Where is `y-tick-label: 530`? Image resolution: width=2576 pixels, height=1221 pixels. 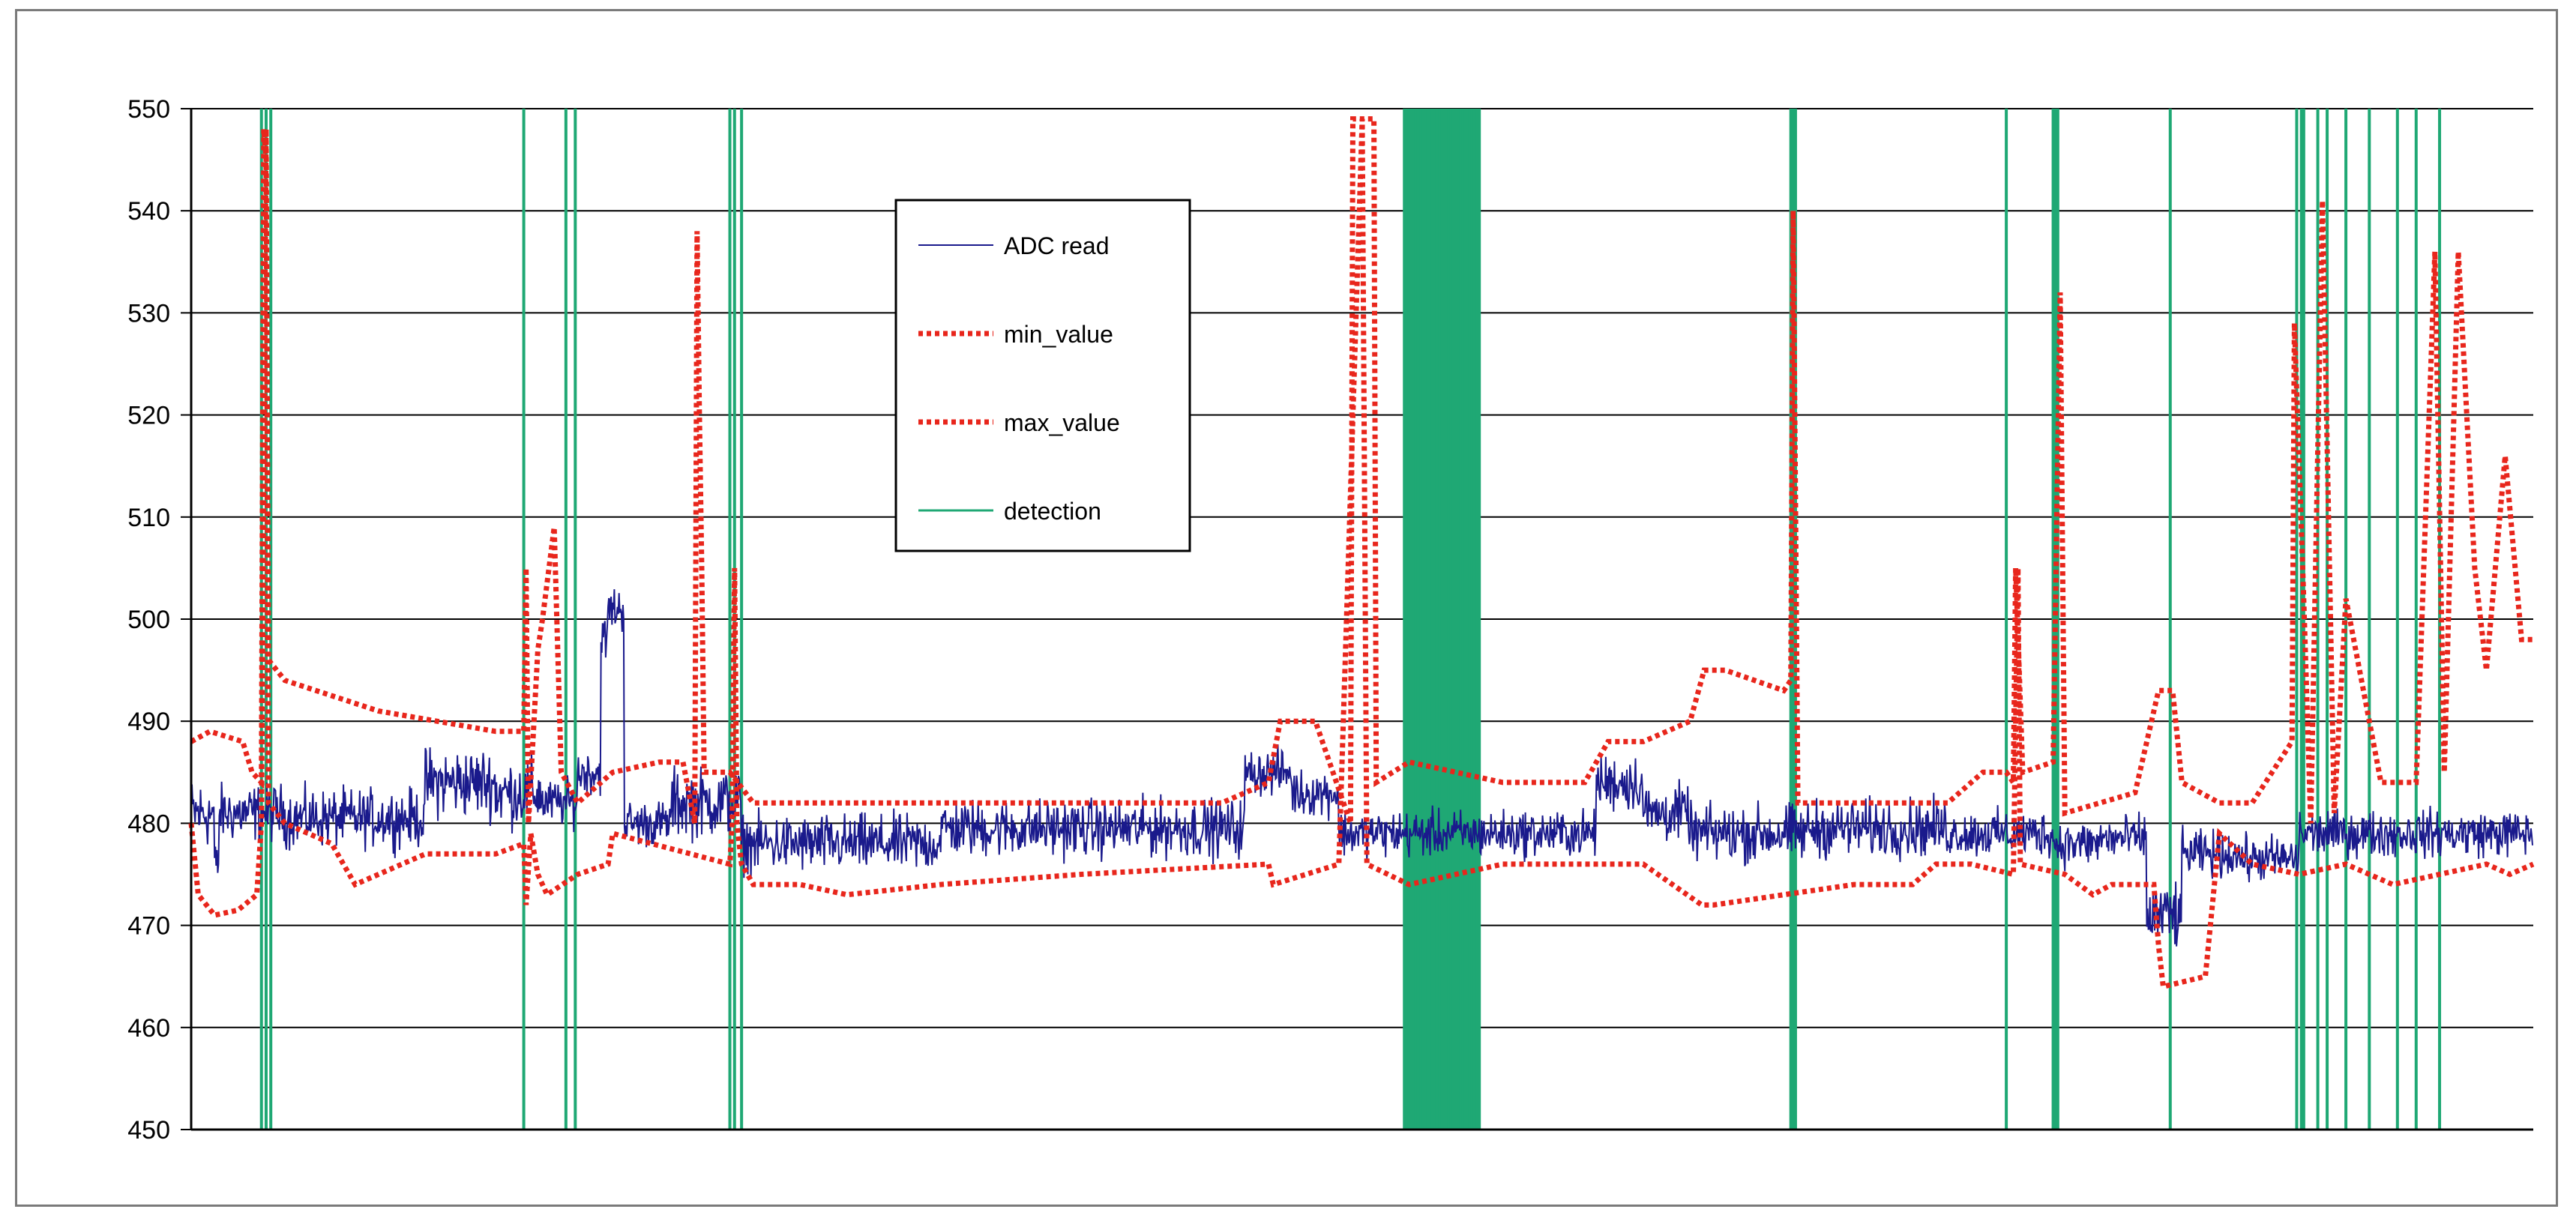 y-tick-label: 530 is located at coordinates (149, 313).